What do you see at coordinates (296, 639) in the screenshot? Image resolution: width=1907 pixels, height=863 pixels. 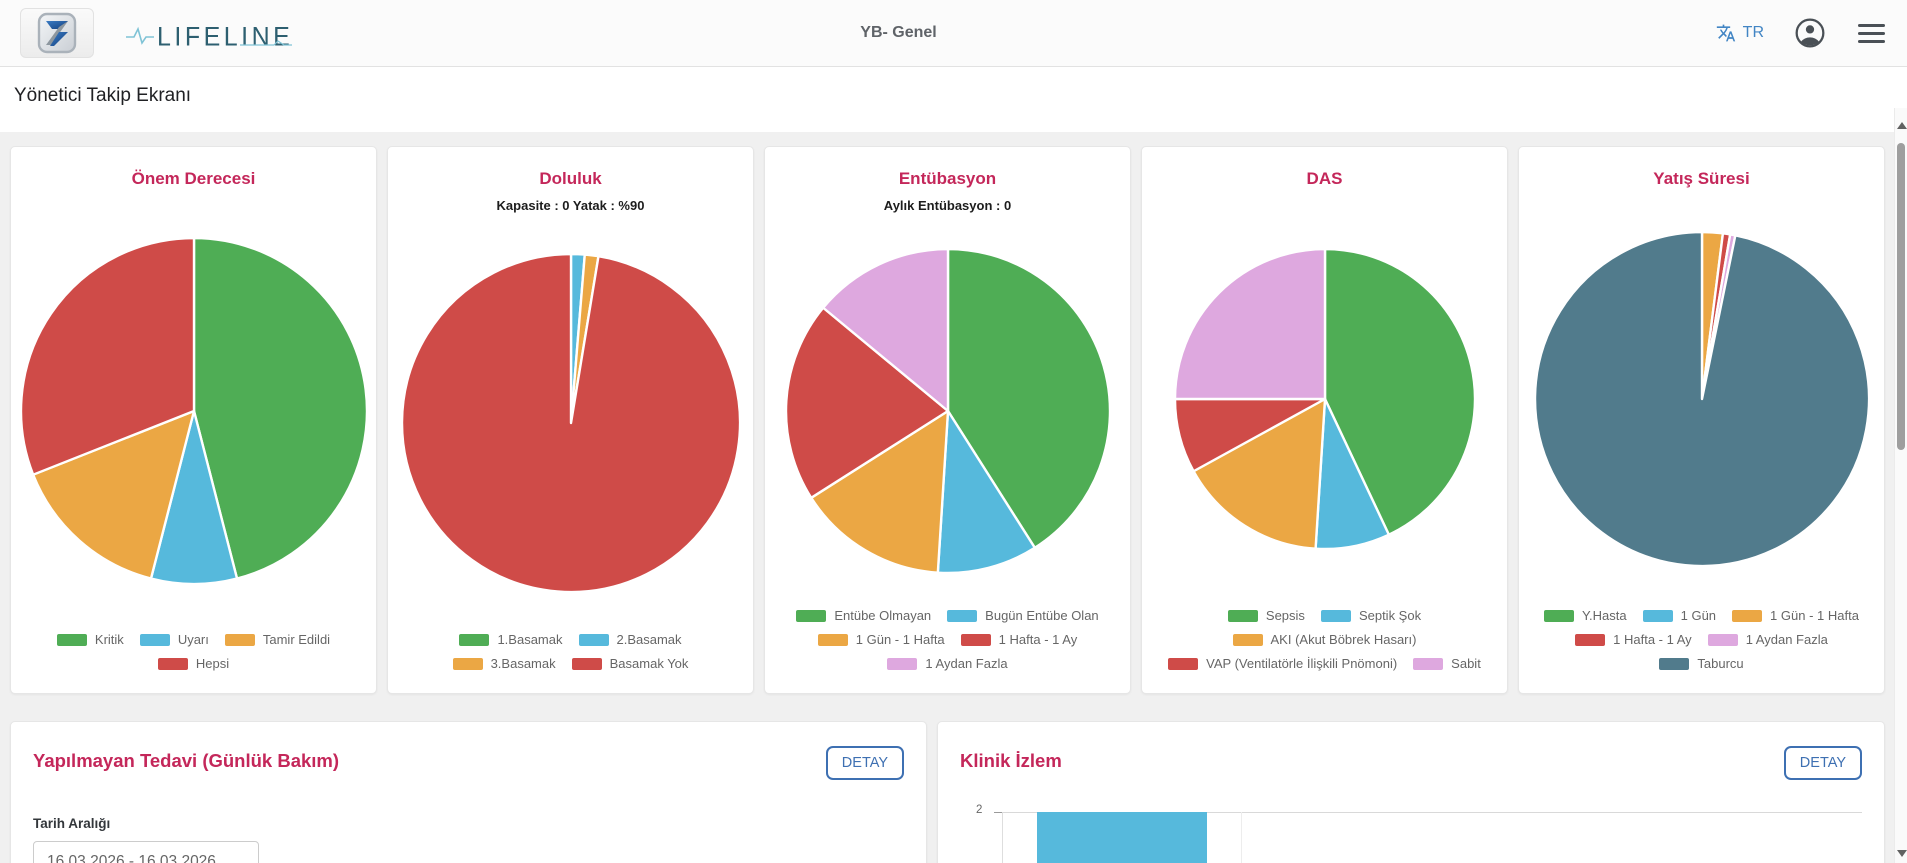 I see `legend-label: Tamir Edildi` at bounding box center [296, 639].